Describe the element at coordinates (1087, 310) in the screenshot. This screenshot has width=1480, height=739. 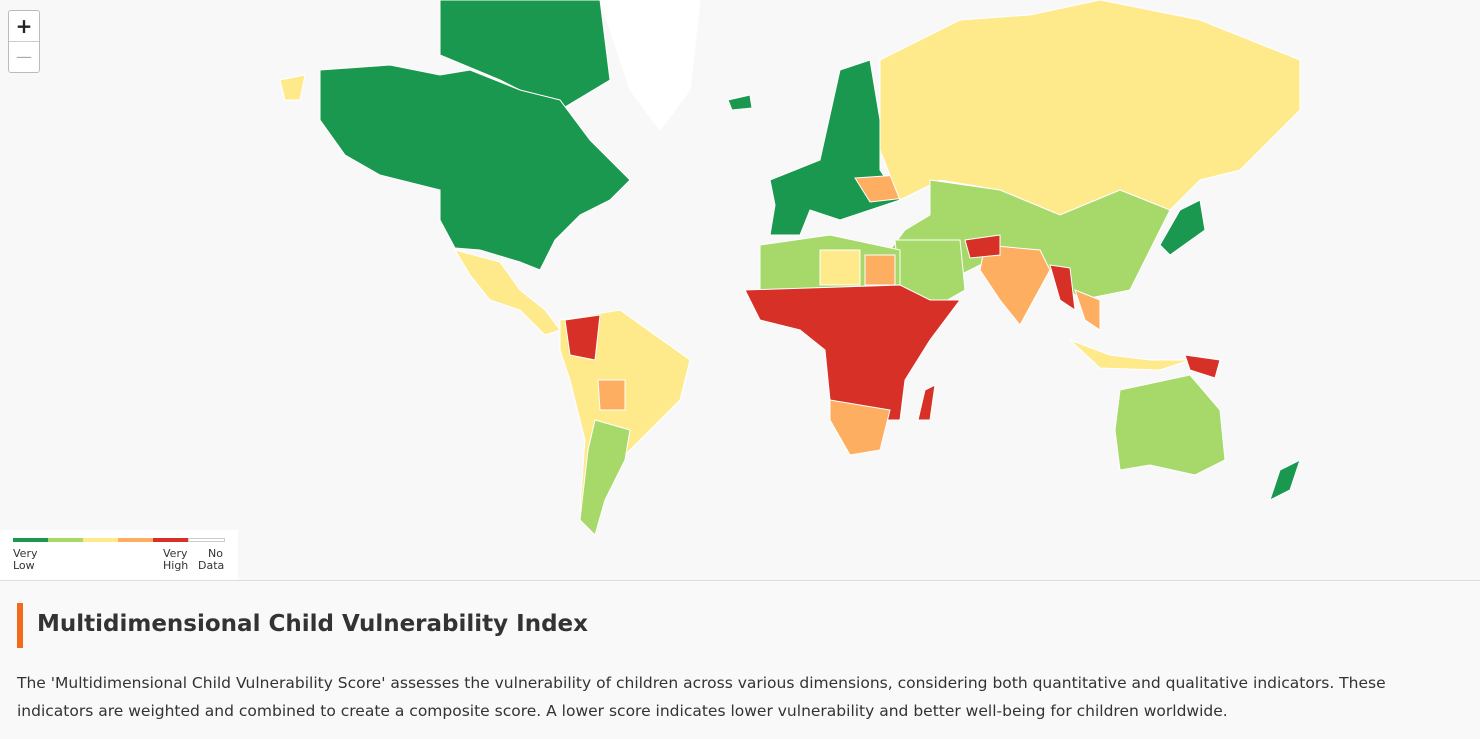
I see `southeast-asia` at that location.